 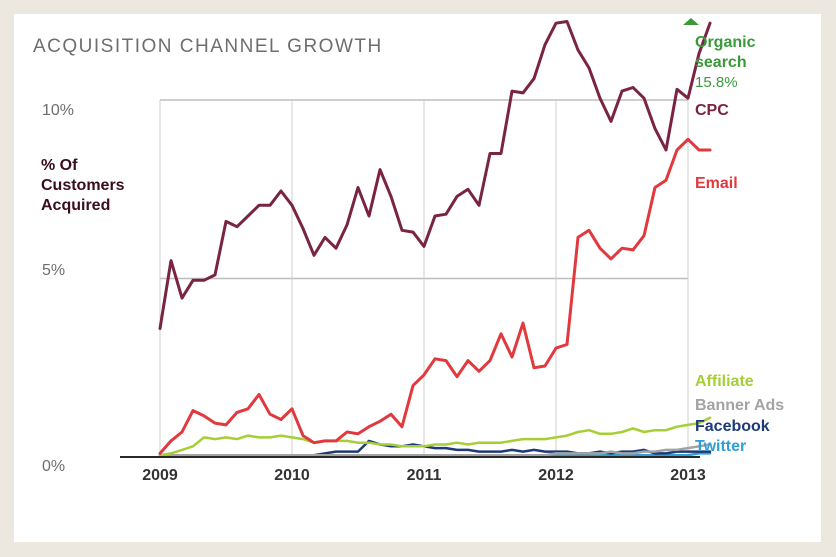 I want to click on y-axis-label-line-3: Acquired, so click(x=75, y=205).